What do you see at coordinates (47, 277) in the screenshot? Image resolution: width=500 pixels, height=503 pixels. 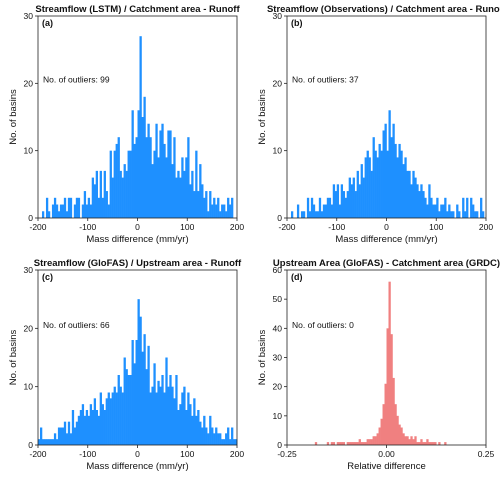 I see `panel-label: (c)` at bounding box center [47, 277].